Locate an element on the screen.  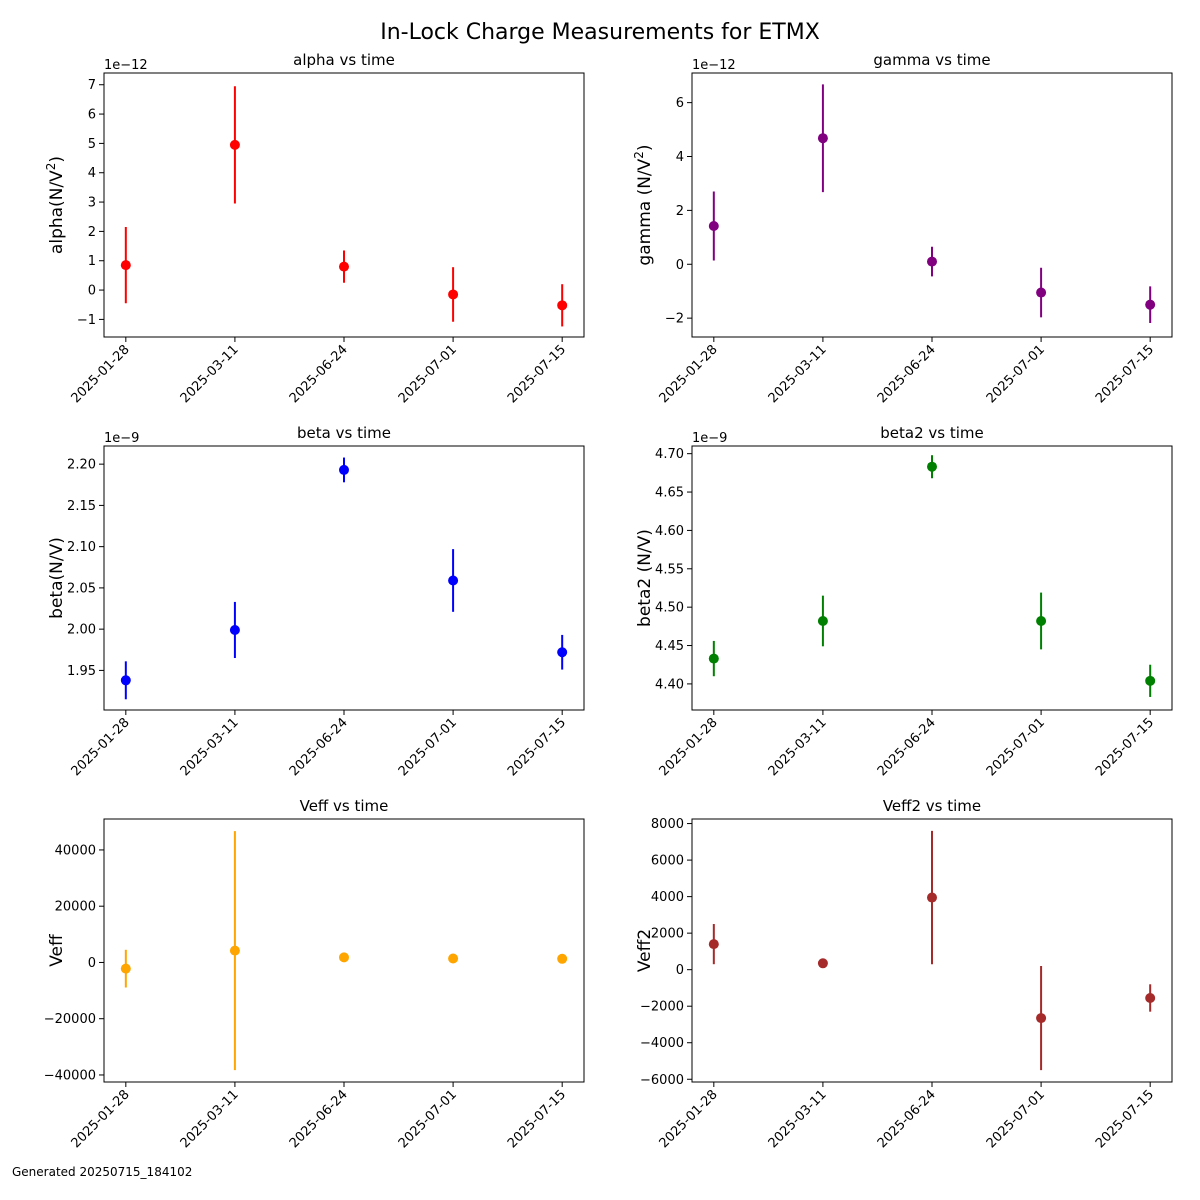
subplot-title: beta vs time is located at coordinates (344, 433).